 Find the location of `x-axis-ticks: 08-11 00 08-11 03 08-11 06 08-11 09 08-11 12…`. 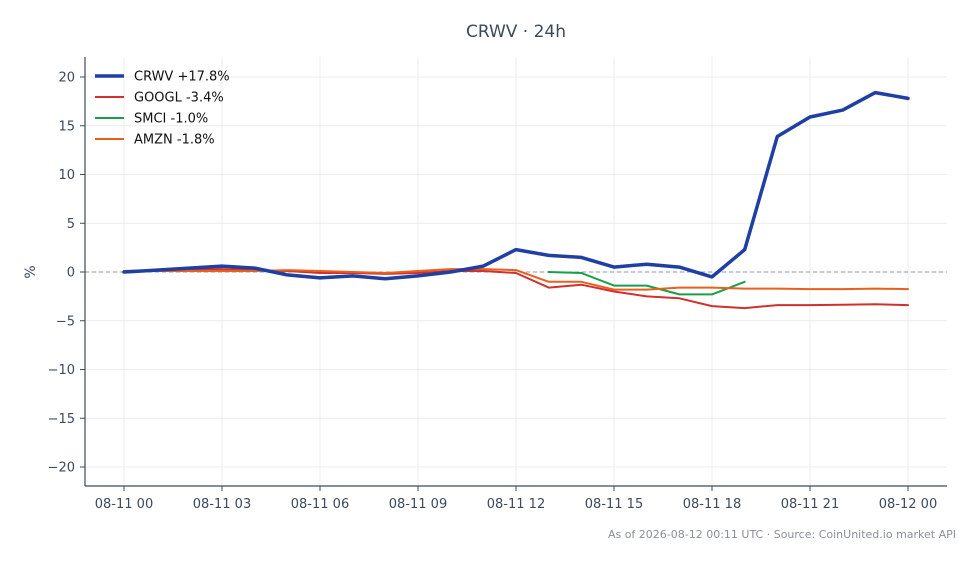

x-axis-ticks: 08-11 00 08-11 03 08-11 06 08-11 09 08-11 12… is located at coordinates (516, 499).